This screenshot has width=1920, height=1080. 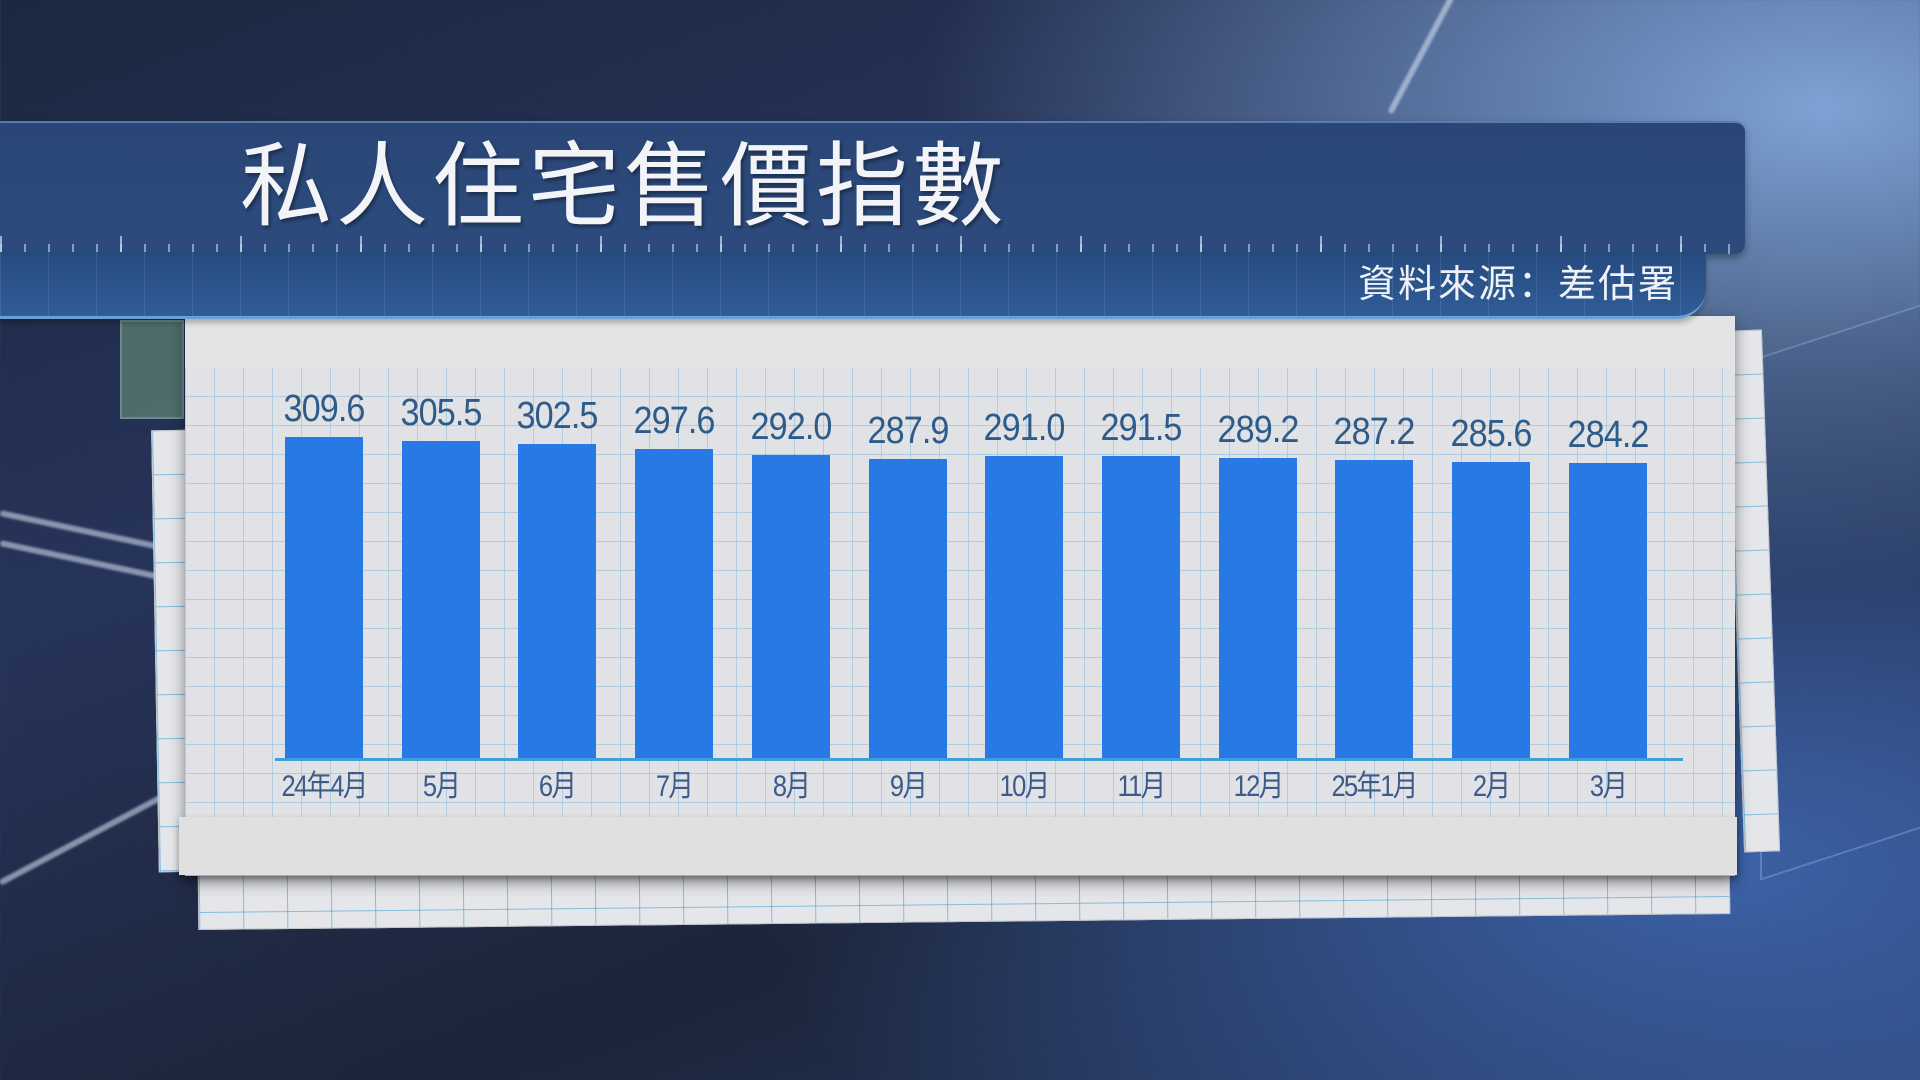 What do you see at coordinates (624, 186) in the screenshot?
I see `chart-title: 私人住宅售價指數` at bounding box center [624, 186].